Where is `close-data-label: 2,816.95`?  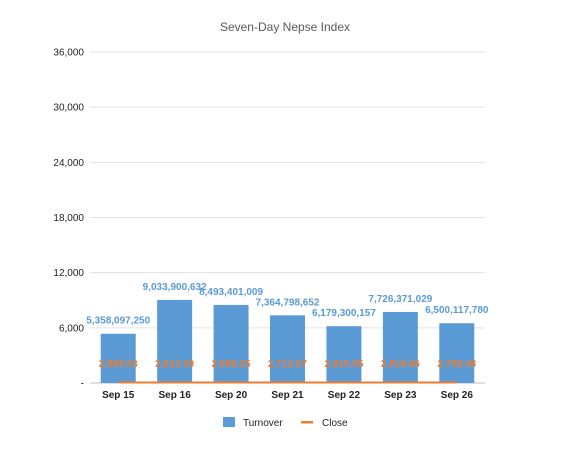 close-data-label: 2,816.95 is located at coordinates (343, 364).